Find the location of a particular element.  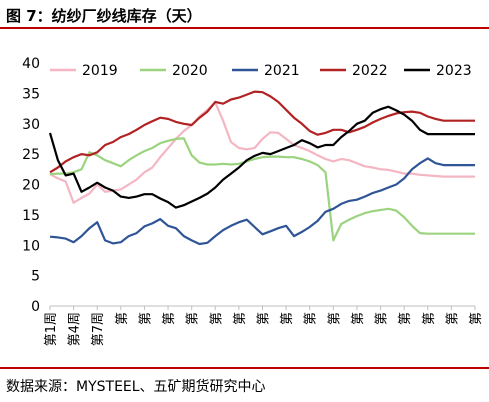

y-tick-label: 20 is located at coordinates (31, 186).